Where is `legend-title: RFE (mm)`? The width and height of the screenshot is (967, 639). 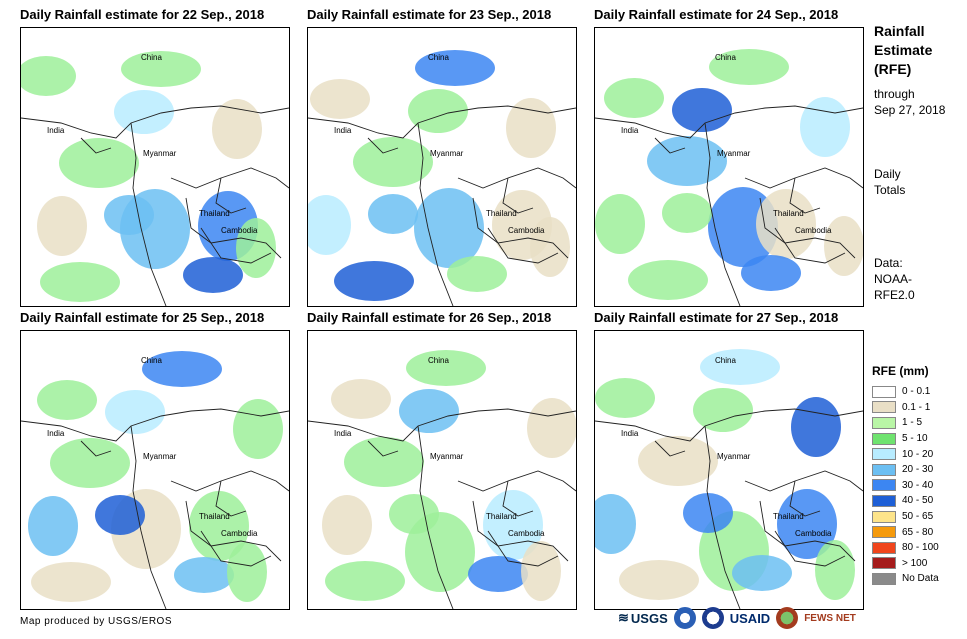
legend-title: RFE (mm) is located at coordinates (900, 371).